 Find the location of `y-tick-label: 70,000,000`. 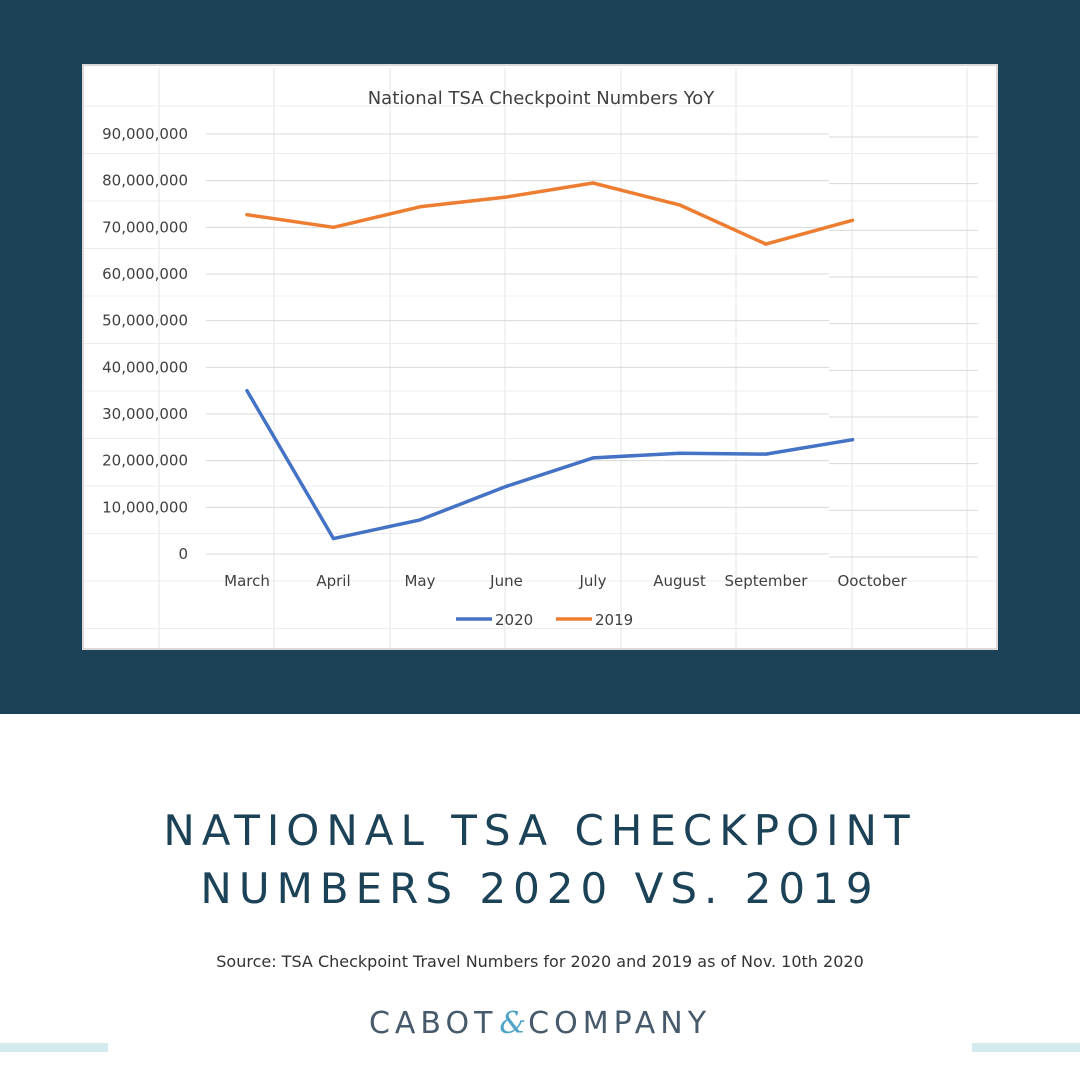

y-tick-label: 70,000,000 is located at coordinates (145, 227).